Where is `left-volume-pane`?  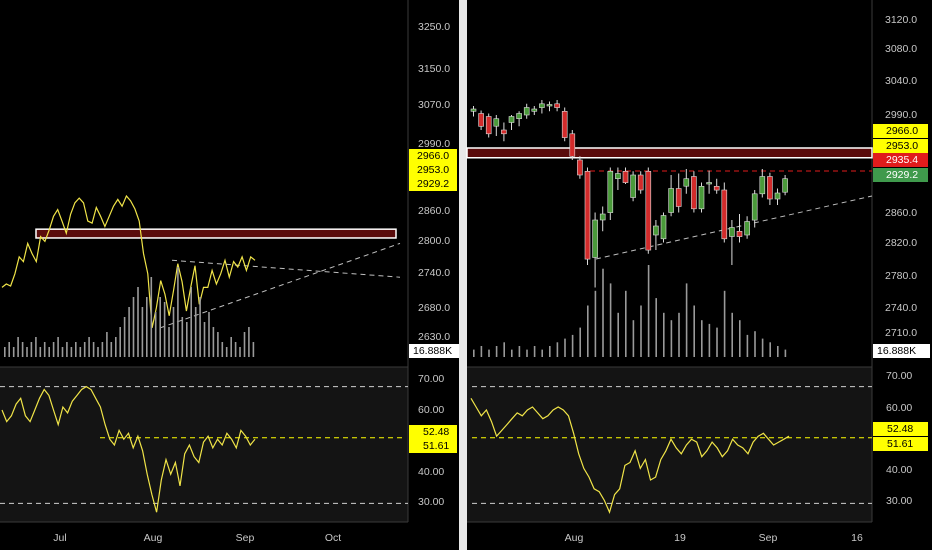 left-volume-pane is located at coordinates (129, 312).